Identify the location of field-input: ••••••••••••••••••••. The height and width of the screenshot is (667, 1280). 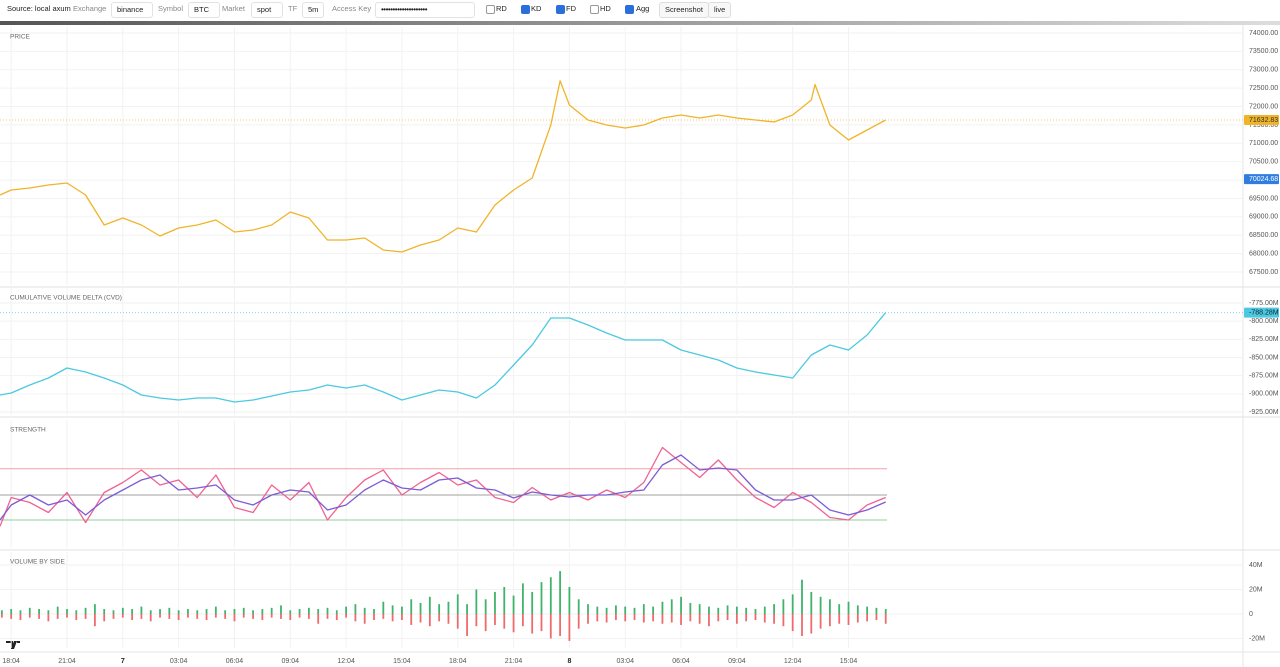
(425, 10).